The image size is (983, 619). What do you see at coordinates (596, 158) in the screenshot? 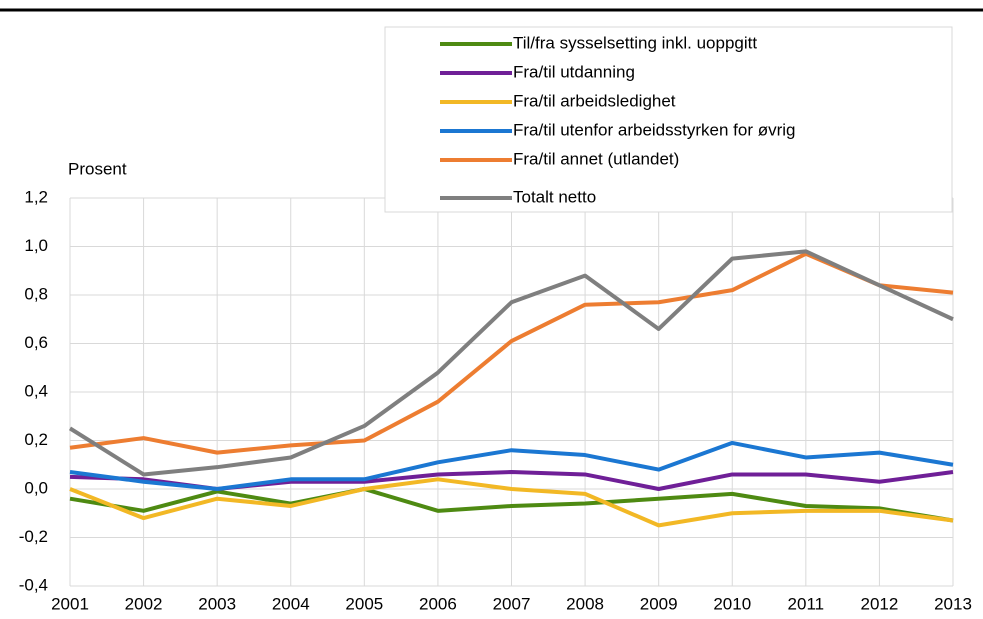
I see `legend-label: Fra/til annet (utlandet)` at bounding box center [596, 158].